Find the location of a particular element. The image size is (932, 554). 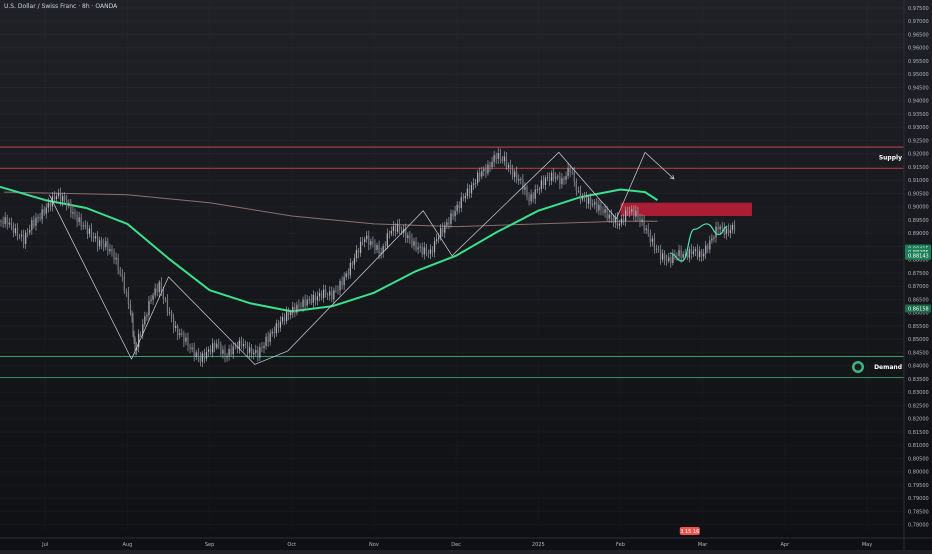

demand-marker-inner-icon is located at coordinates (858, 367).